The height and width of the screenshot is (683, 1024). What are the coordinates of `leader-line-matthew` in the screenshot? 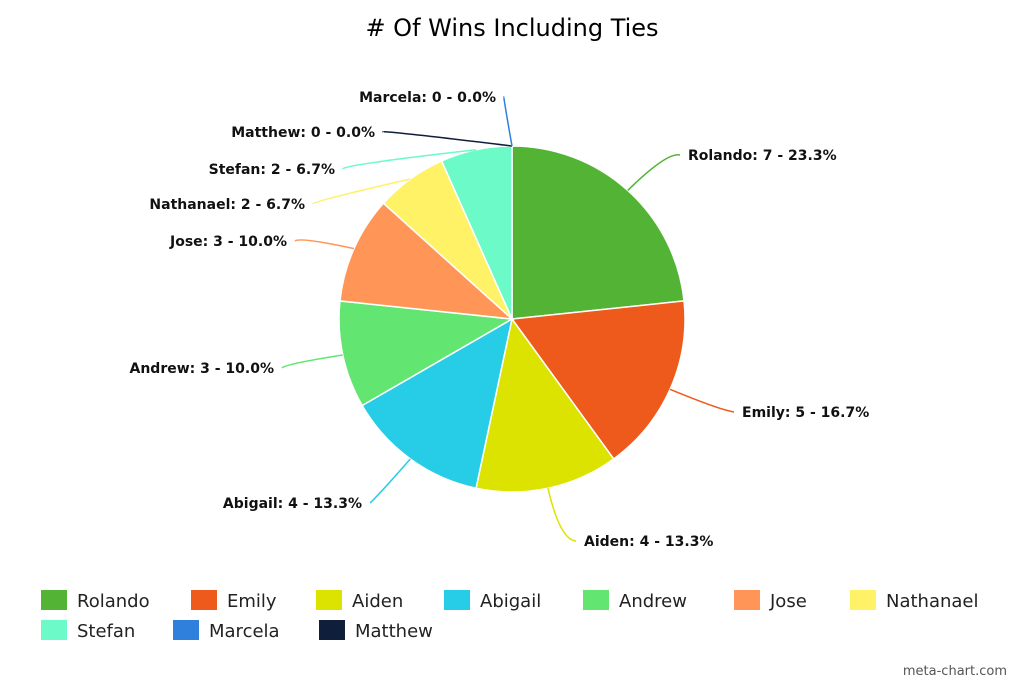 It's located at (447, 139).